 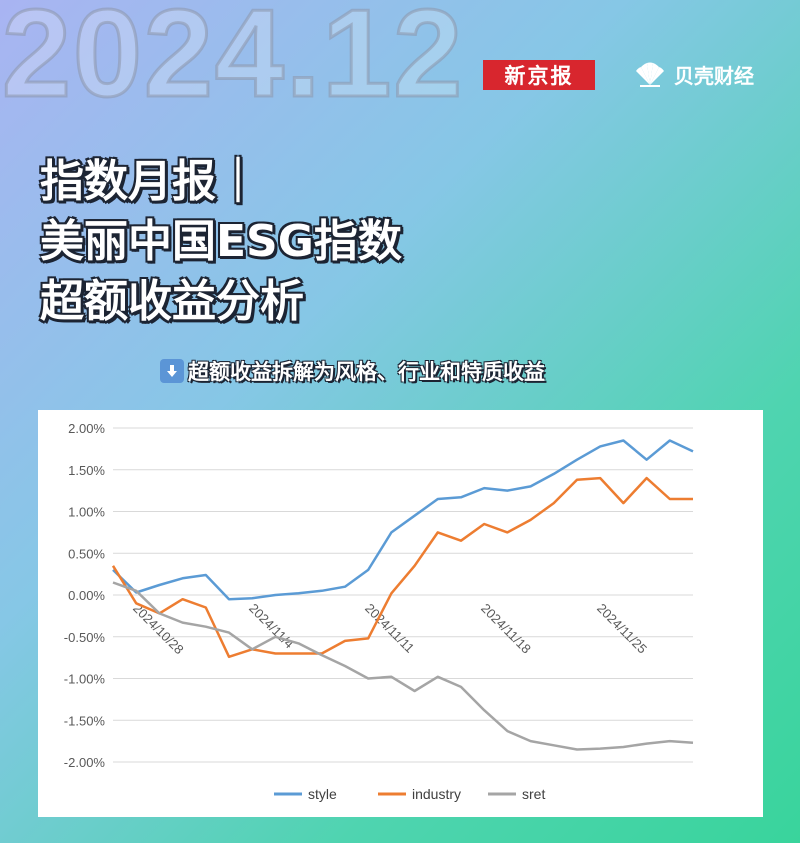 I want to click on page-title: 指数月报｜ 美丽中国ESG指数 超额收益分析, so click(x=221, y=242).